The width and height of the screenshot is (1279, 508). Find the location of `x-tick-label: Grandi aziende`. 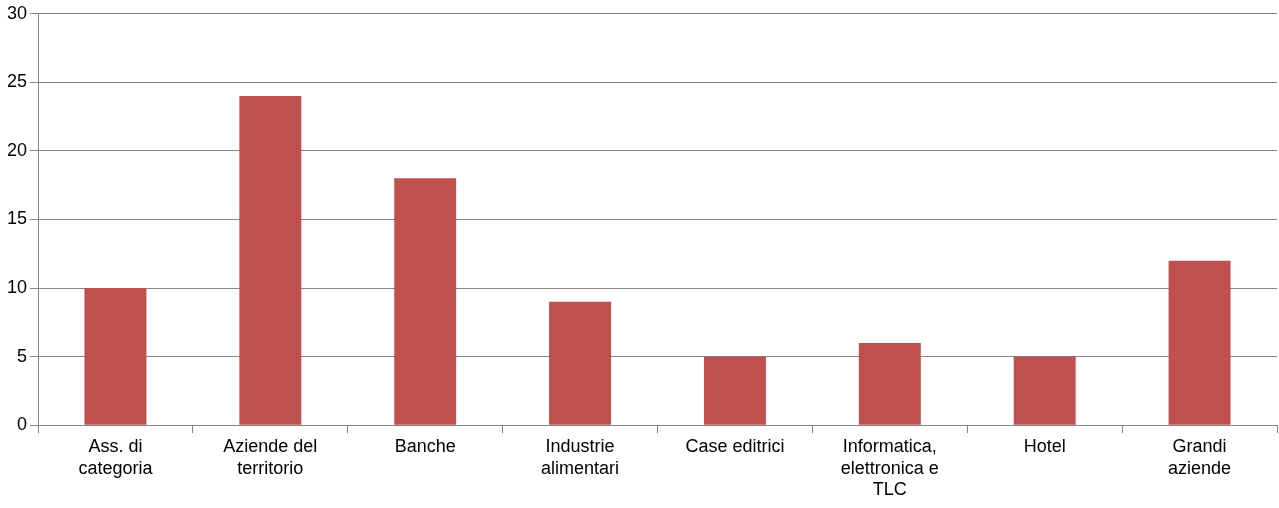

x-tick-label: Grandi aziende is located at coordinates (1200, 456).